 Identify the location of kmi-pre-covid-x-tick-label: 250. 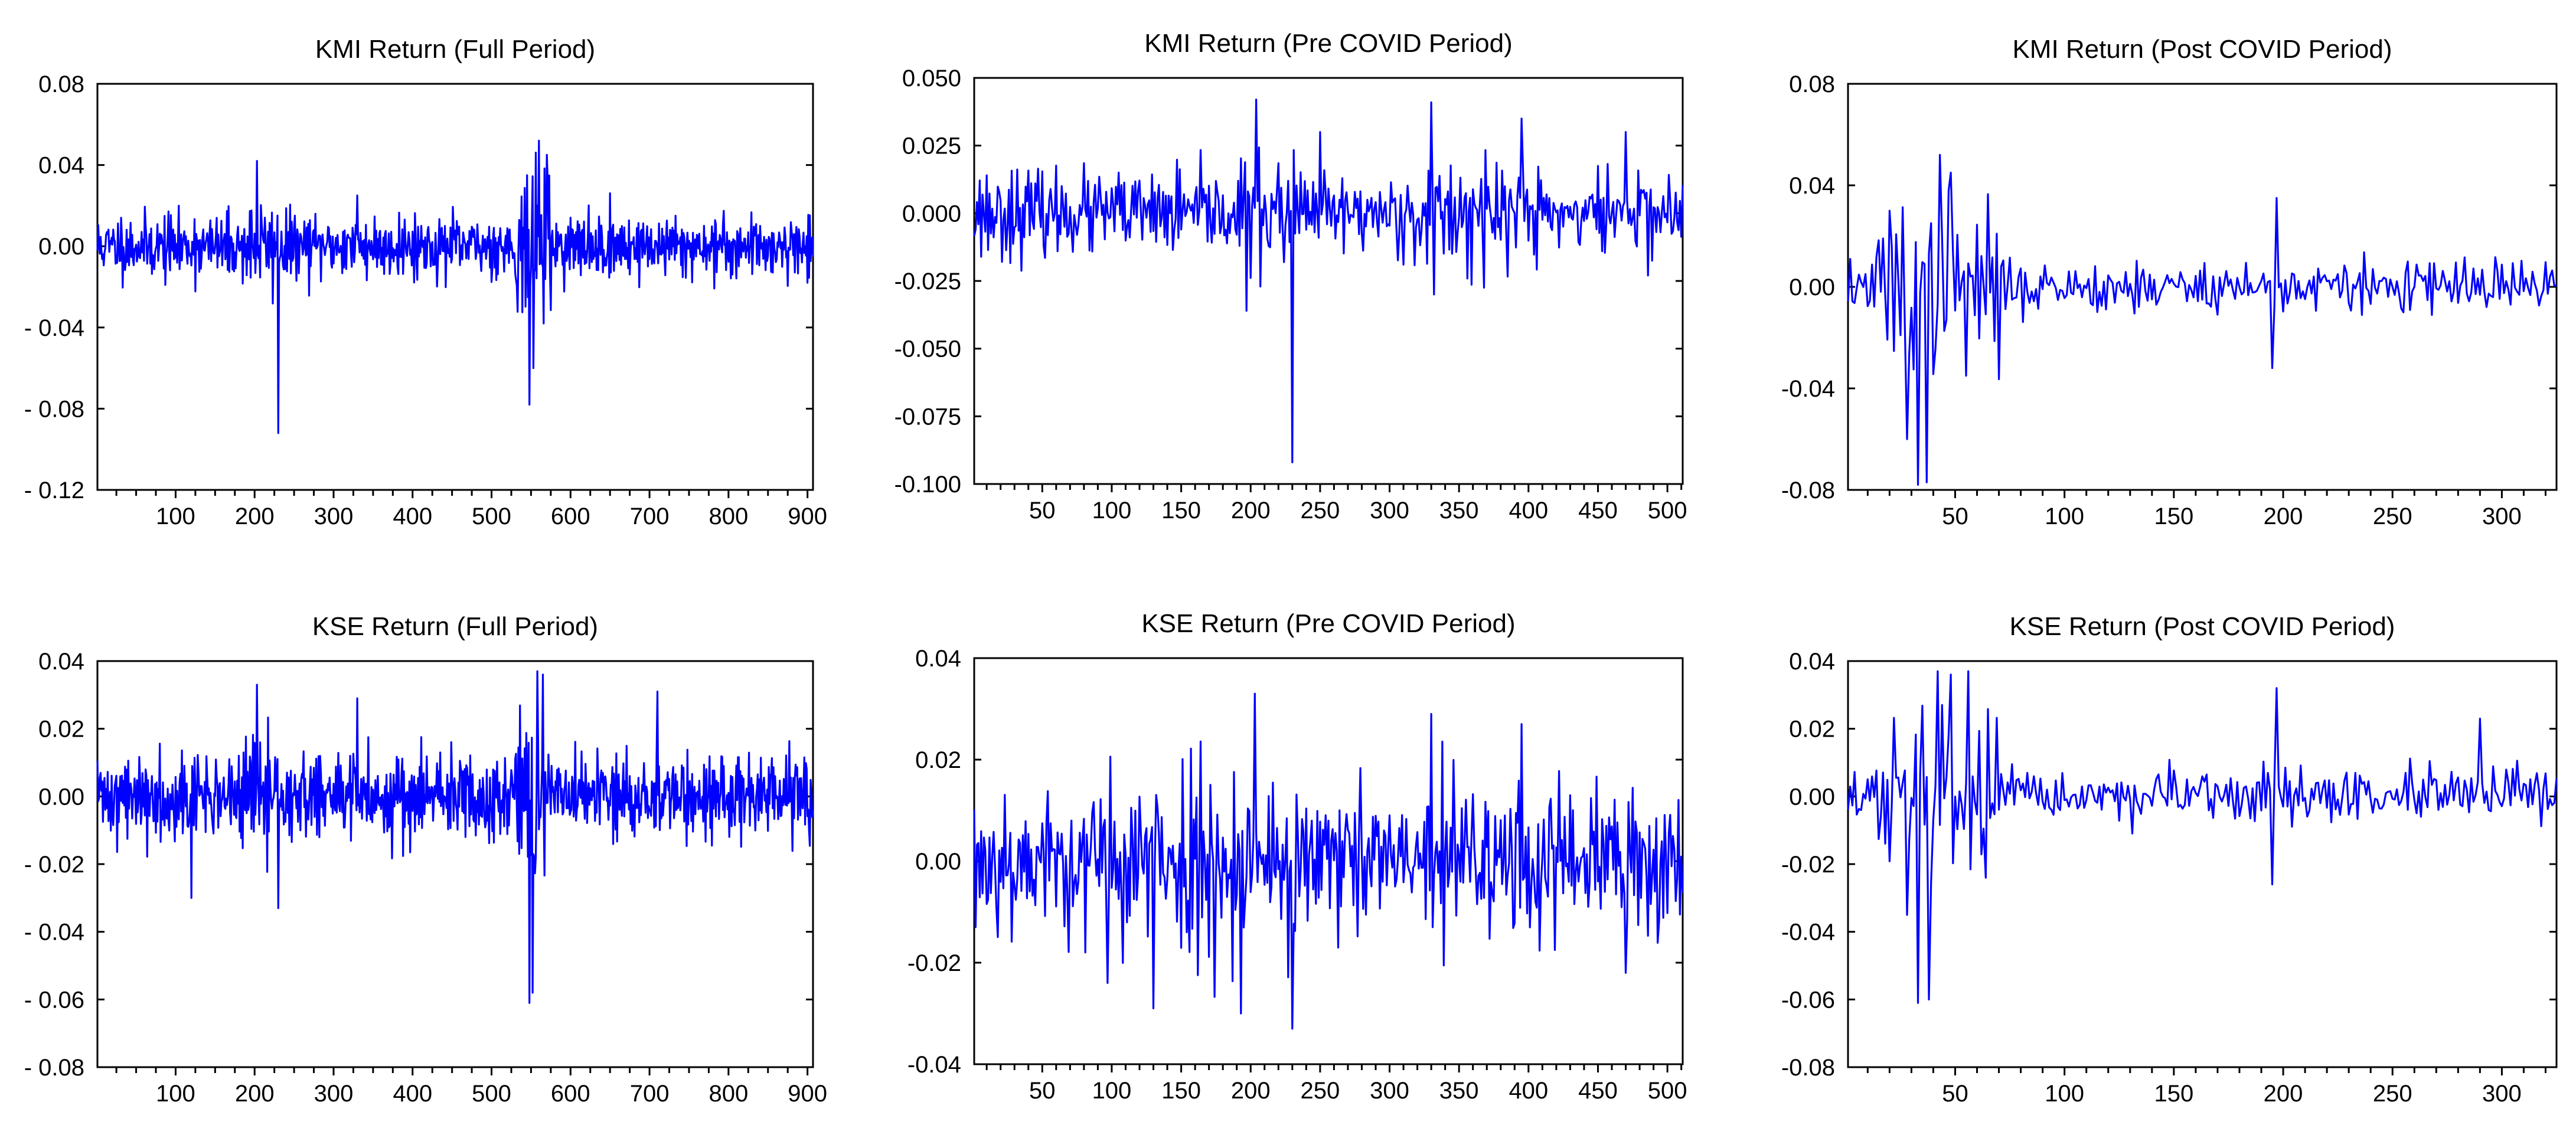
(1320, 511).